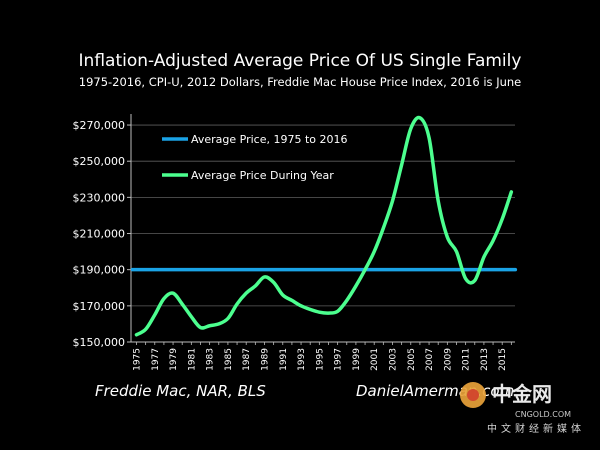 This screenshot has width=600, height=450. I want to click on x-tick-label: 2009, so click(448, 359).